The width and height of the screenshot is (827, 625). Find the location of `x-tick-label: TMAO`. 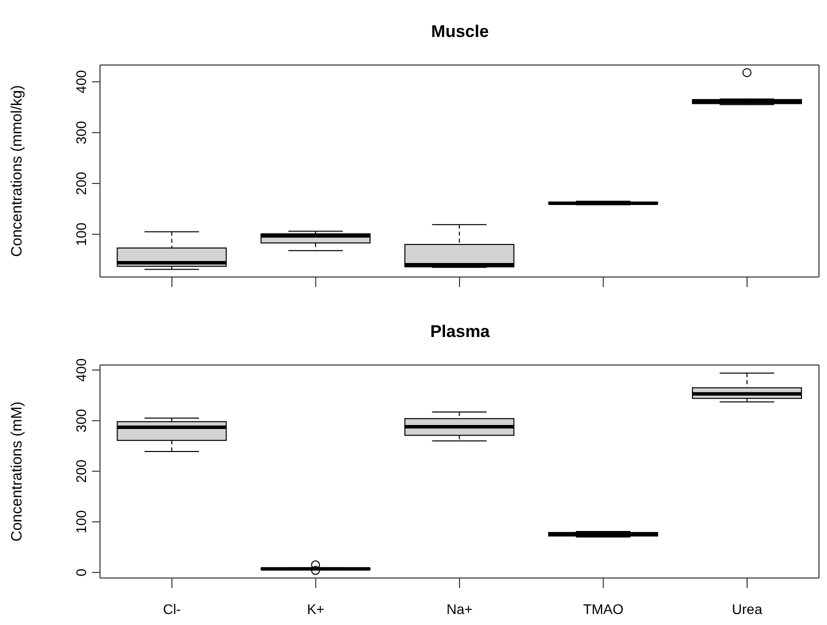

x-tick-label: TMAO is located at coordinates (603, 608).